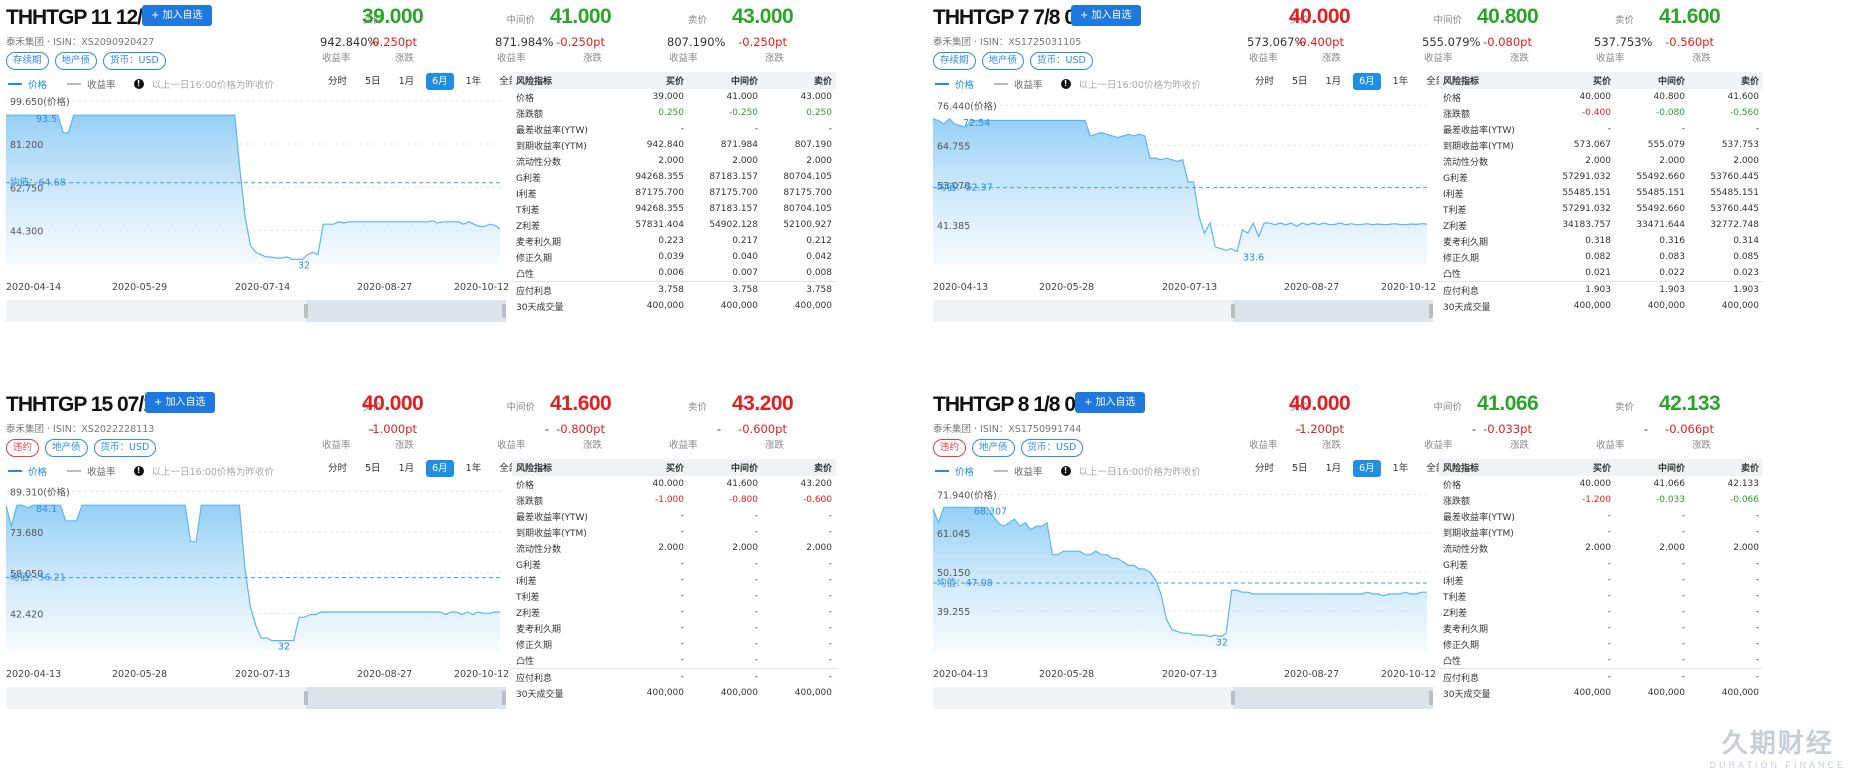 This screenshot has width=1854, height=774. What do you see at coordinates (1451, 42) in the screenshot?
I see `quote-yield: 555.079%` at bounding box center [1451, 42].